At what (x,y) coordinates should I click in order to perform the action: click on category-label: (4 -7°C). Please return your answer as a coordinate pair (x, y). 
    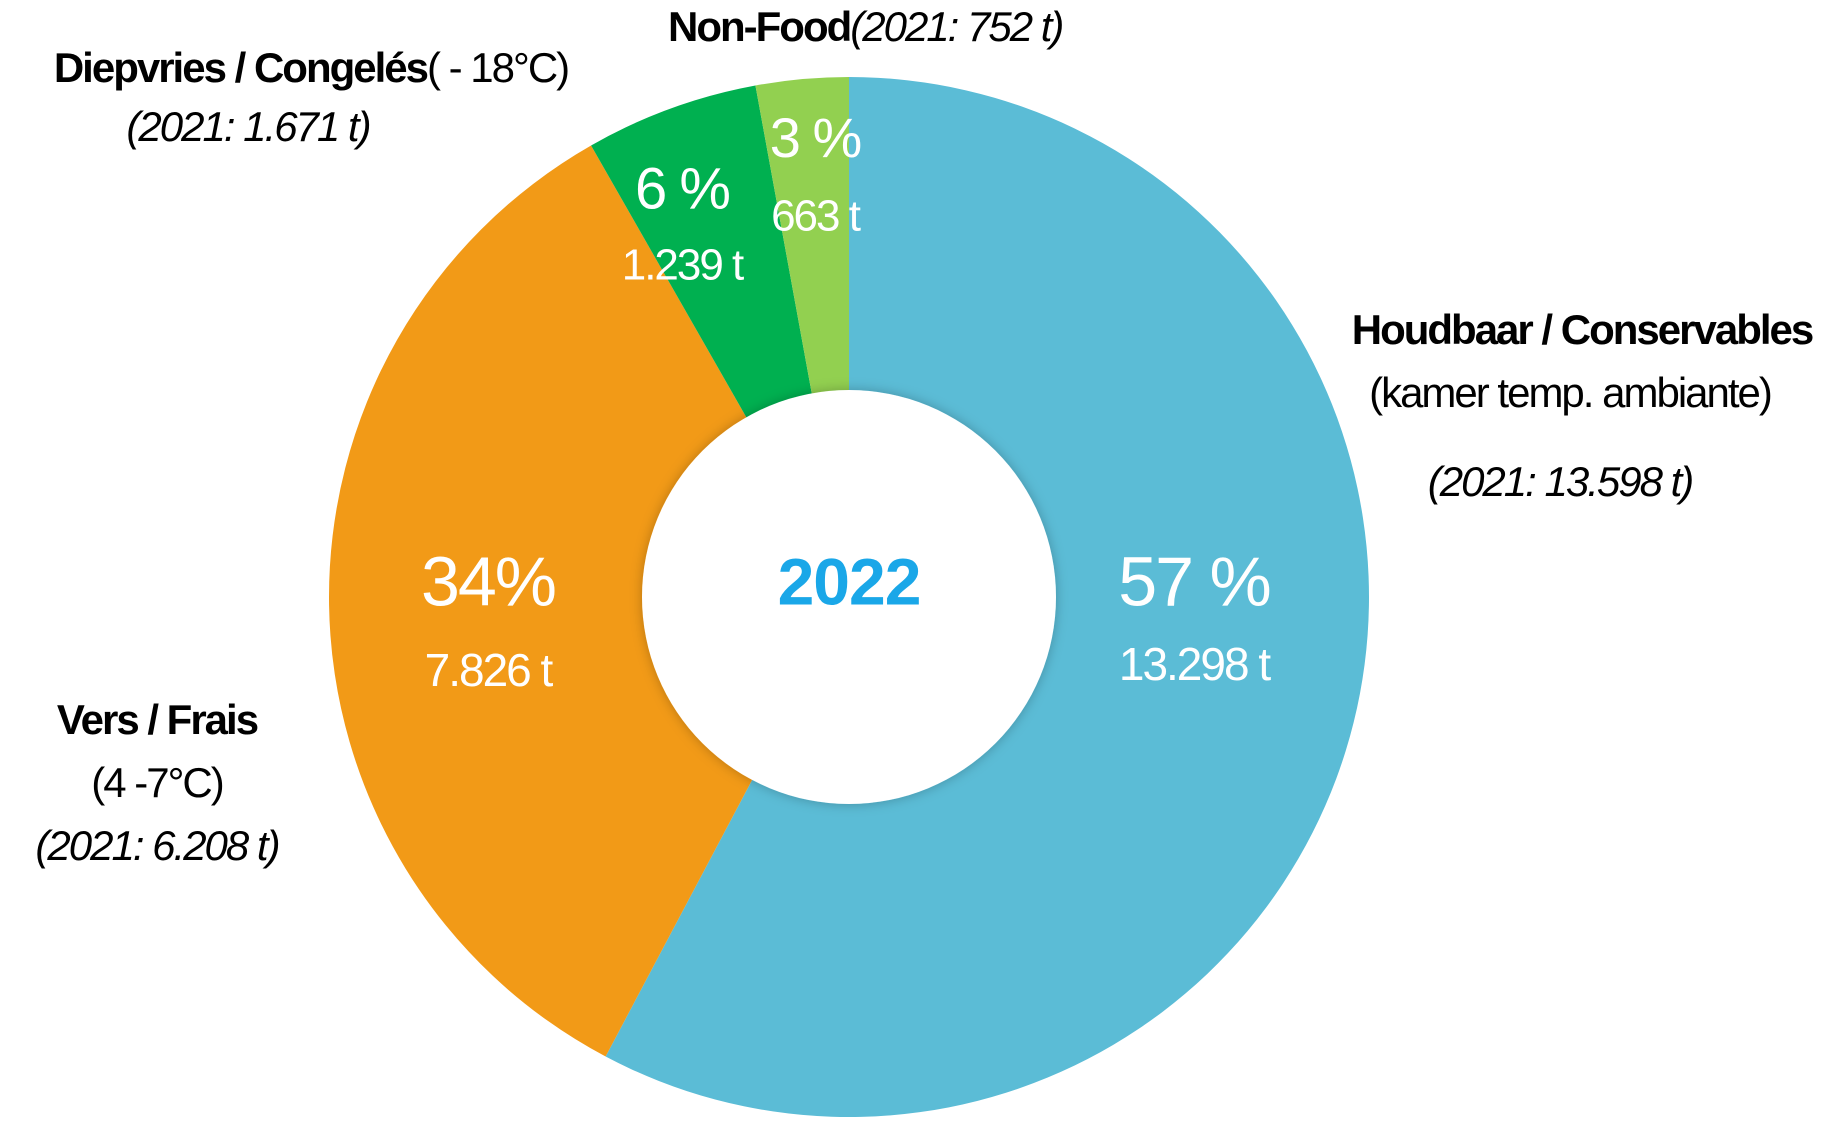
    Looking at the image, I should click on (156, 782).